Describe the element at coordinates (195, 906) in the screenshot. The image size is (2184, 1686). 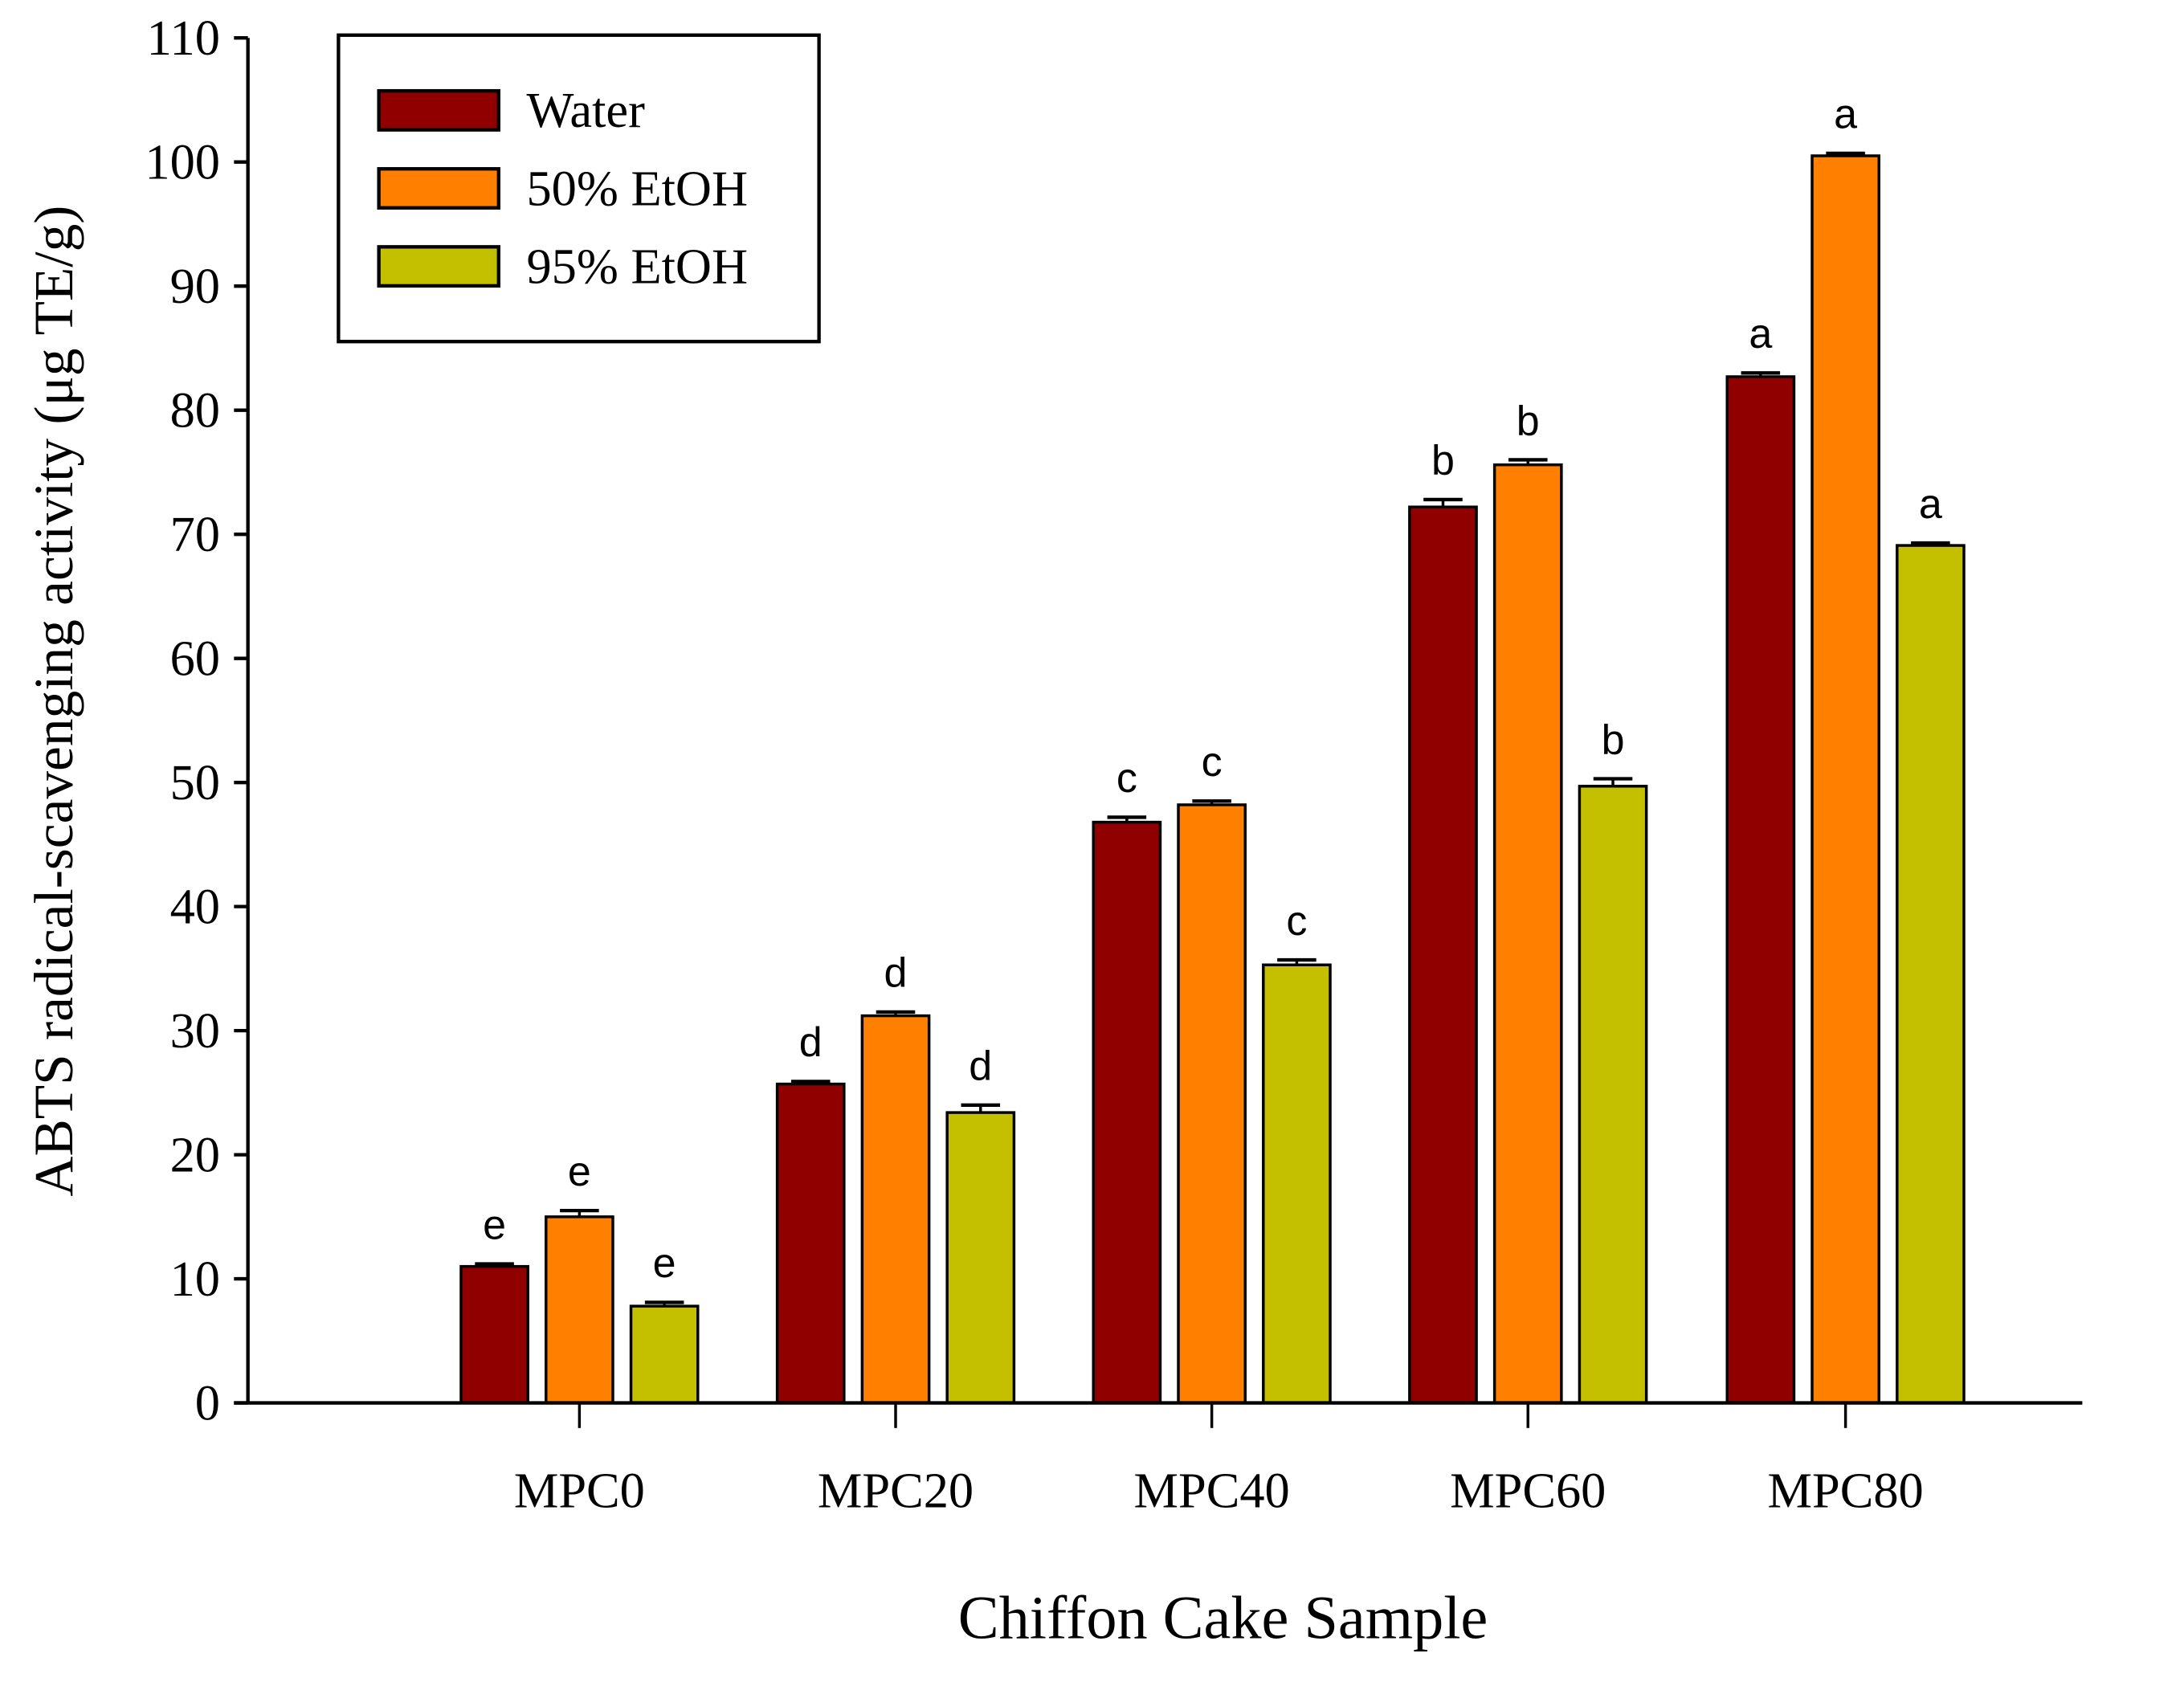
I see `y-tick-label: 40` at that location.